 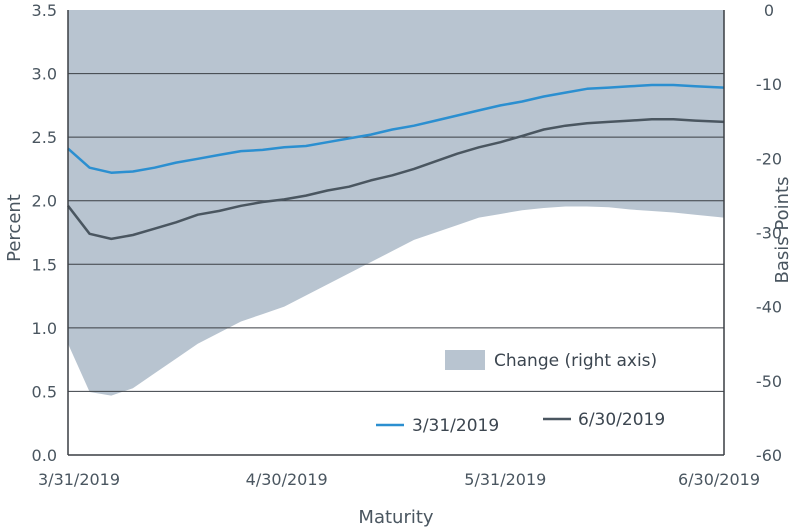 I want to click on y-right-tick-label: -10, so click(x=769, y=84).